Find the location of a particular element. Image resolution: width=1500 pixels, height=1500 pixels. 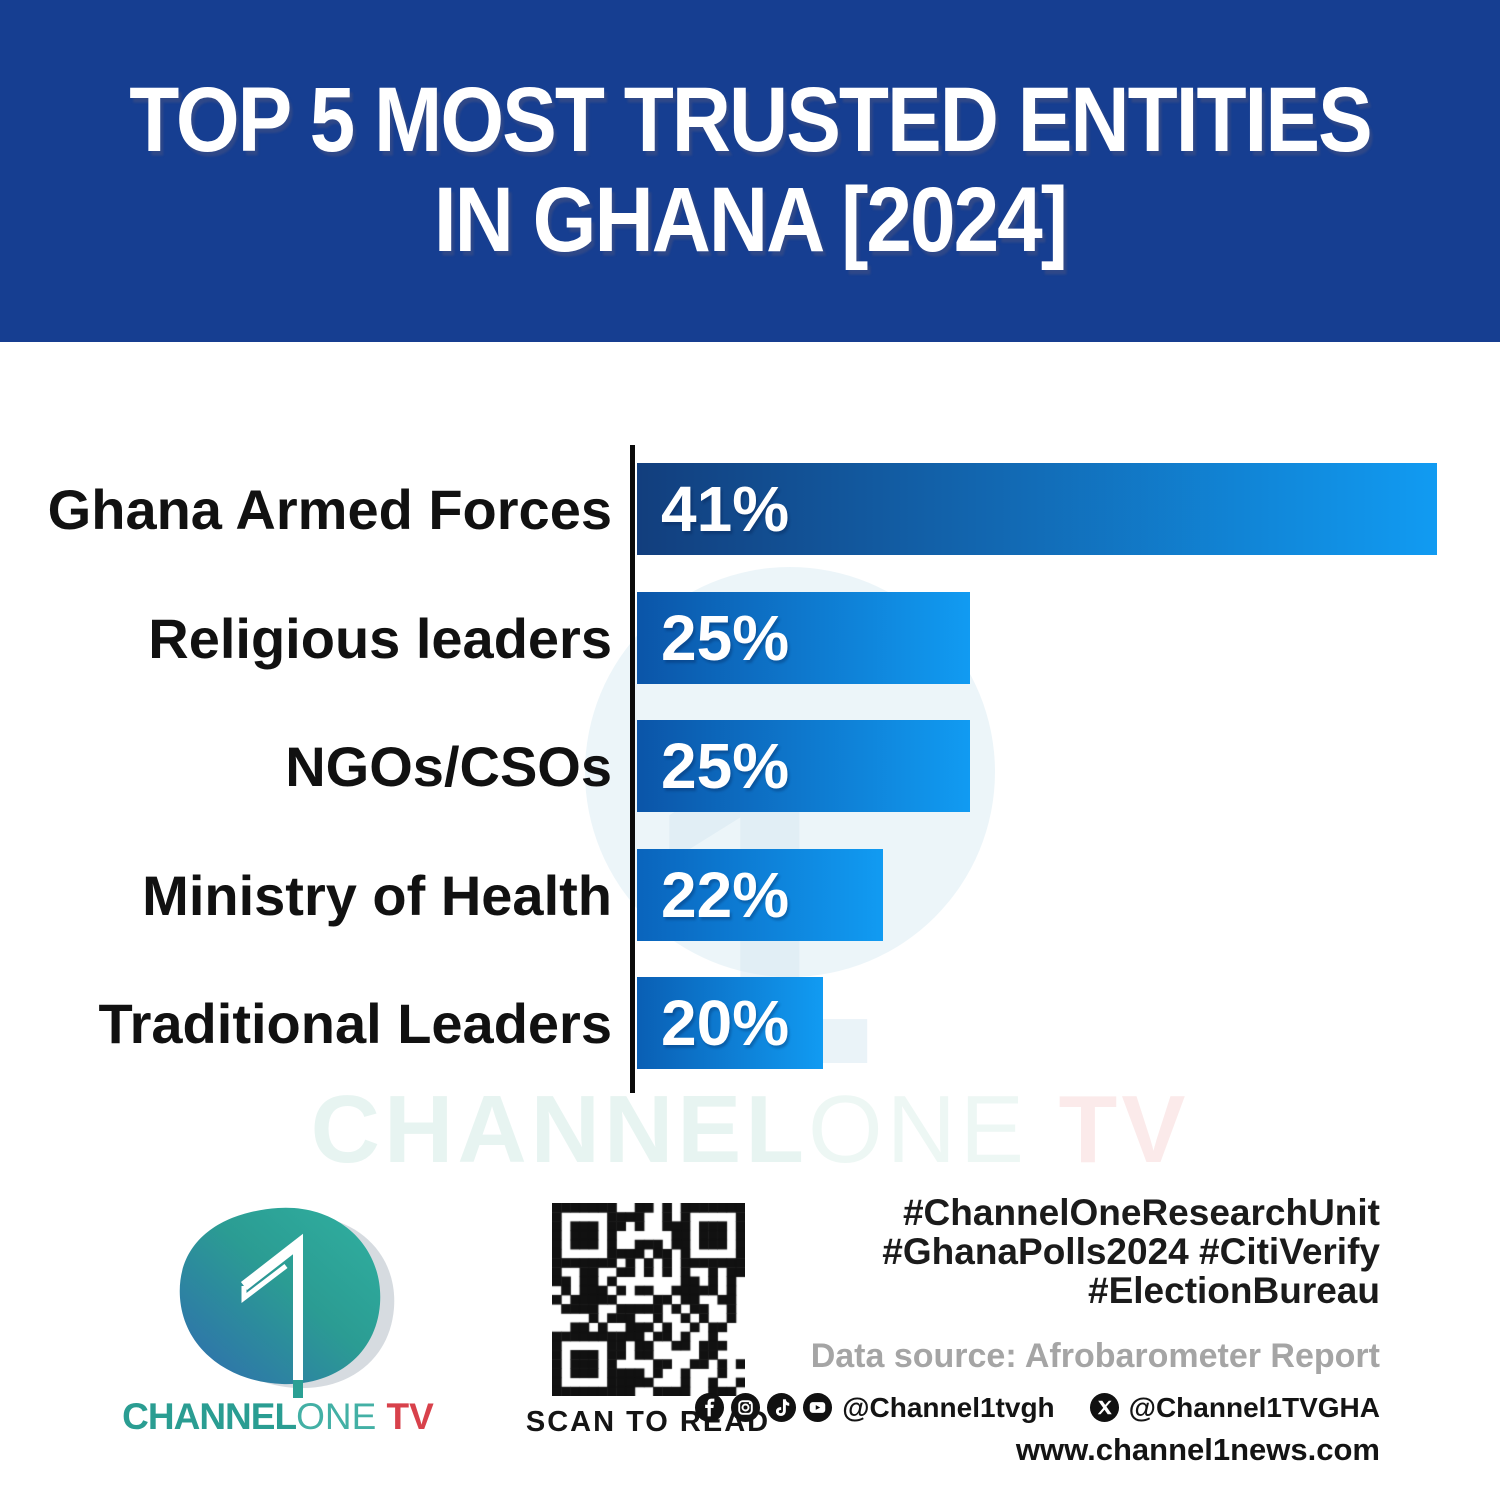

bar-value: 41% is located at coordinates (725, 509).